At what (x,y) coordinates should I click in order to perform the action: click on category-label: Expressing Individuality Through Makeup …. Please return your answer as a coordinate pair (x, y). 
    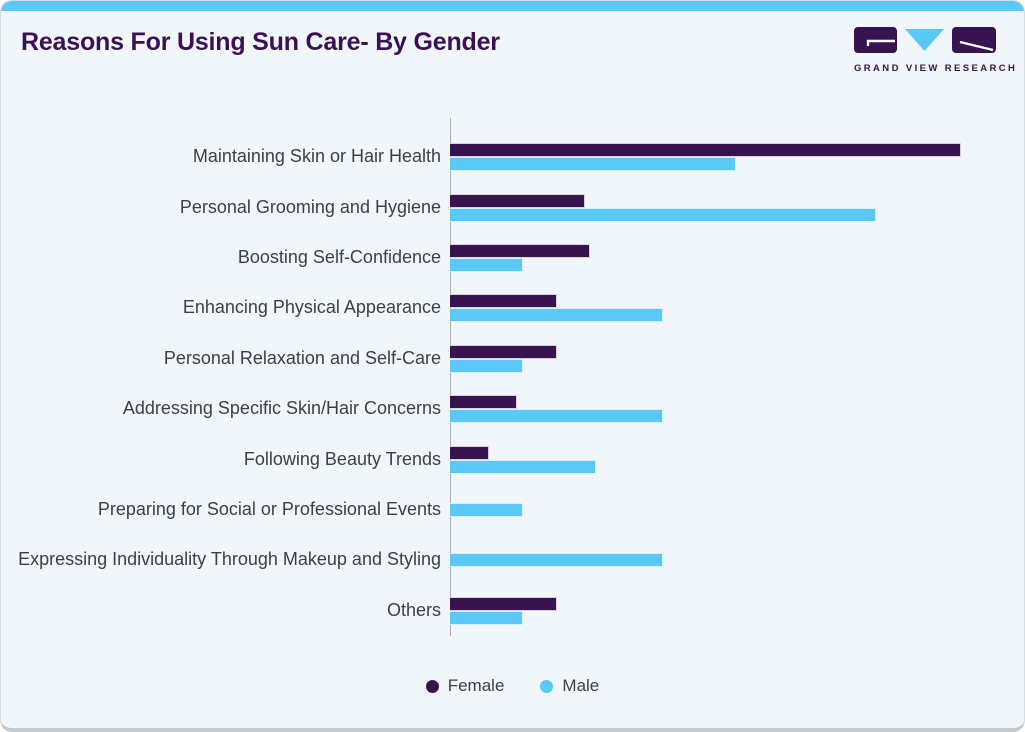
    Looking at the image, I should click on (229, 559).